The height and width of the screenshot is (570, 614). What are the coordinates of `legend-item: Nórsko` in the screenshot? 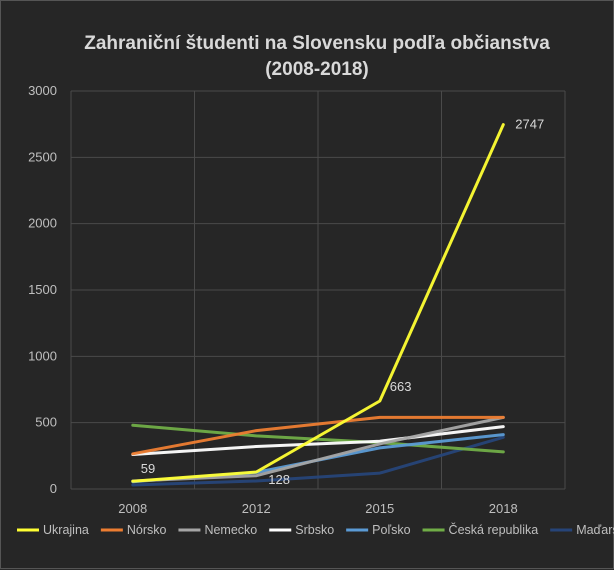 It's located at (133, 530).